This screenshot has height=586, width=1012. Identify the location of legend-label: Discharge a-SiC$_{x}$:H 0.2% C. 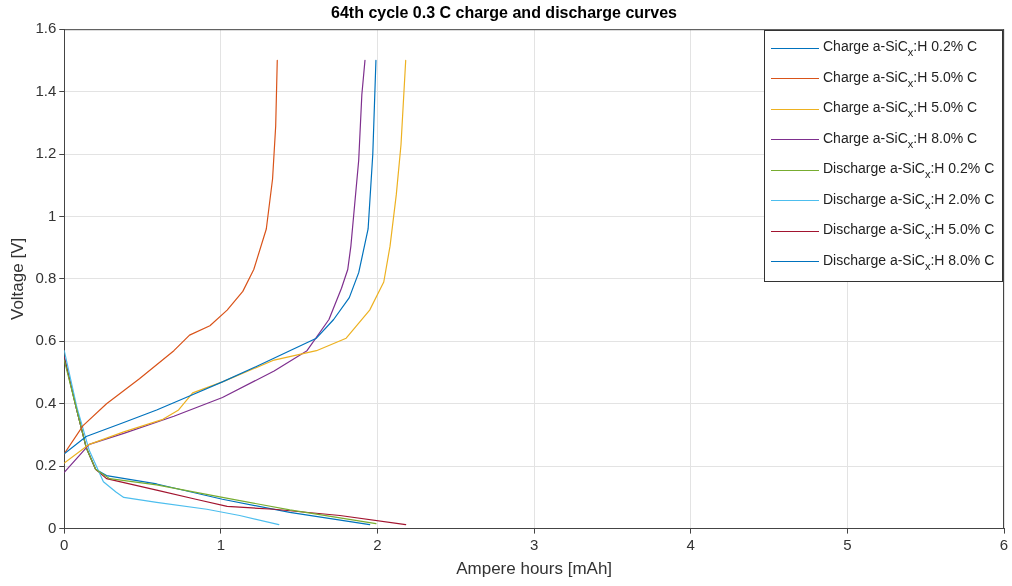
(909, 170).